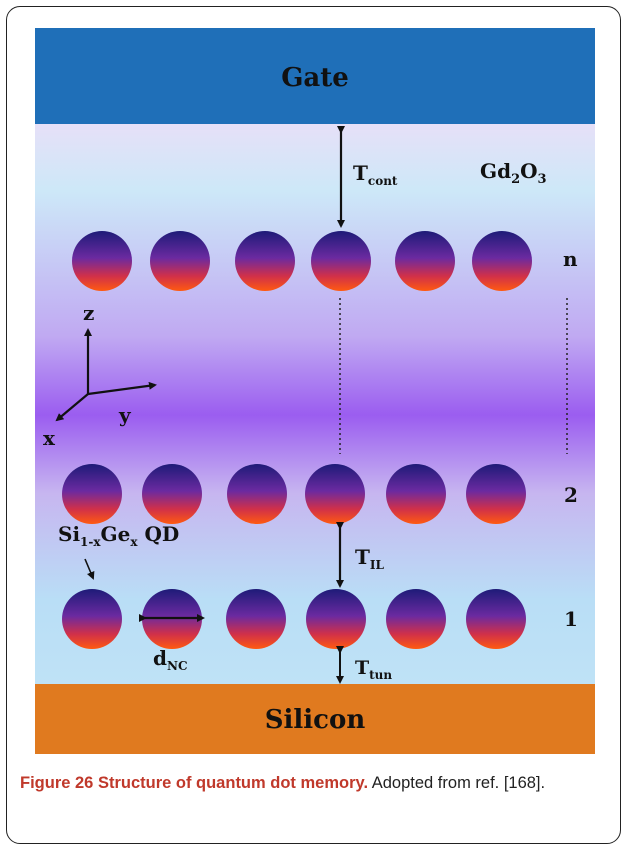 This screenshot has height=851, width=629. I want to click on layer-label-2: 2, so click(571, 495).